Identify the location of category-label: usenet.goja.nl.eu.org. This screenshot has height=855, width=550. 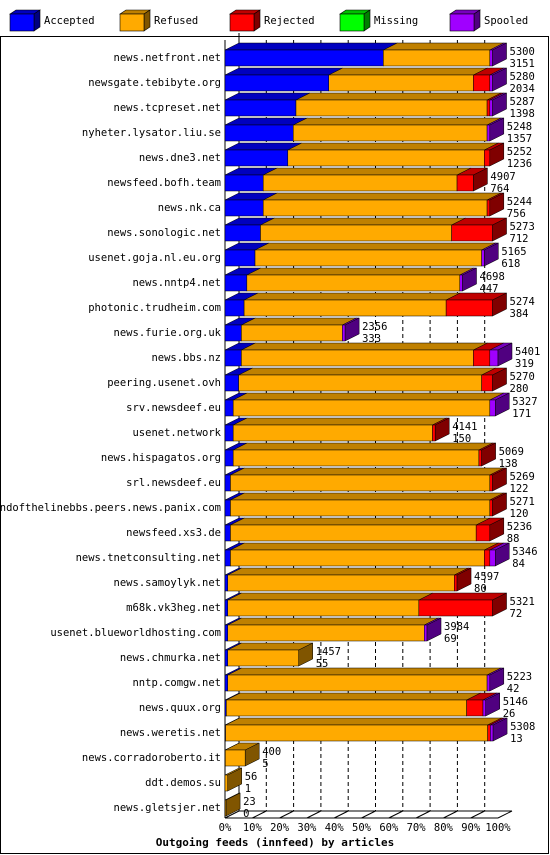
(154, 258).